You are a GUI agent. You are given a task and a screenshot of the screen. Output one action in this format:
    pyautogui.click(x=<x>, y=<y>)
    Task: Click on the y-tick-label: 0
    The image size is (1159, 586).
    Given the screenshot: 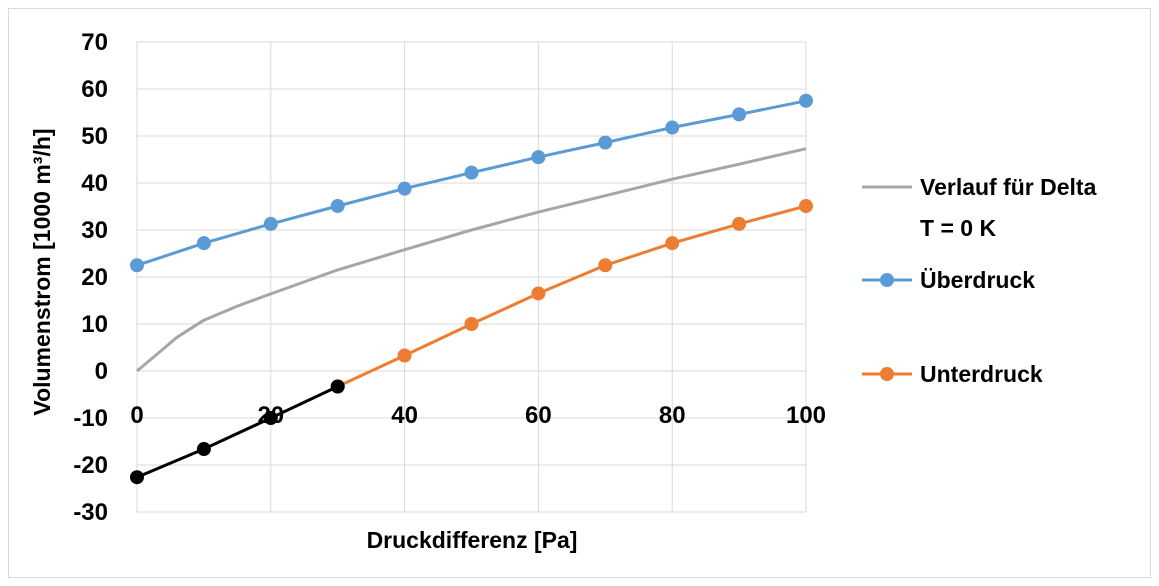 What is the action you would take?
    pyautogui.click(x=101, y=371)
    